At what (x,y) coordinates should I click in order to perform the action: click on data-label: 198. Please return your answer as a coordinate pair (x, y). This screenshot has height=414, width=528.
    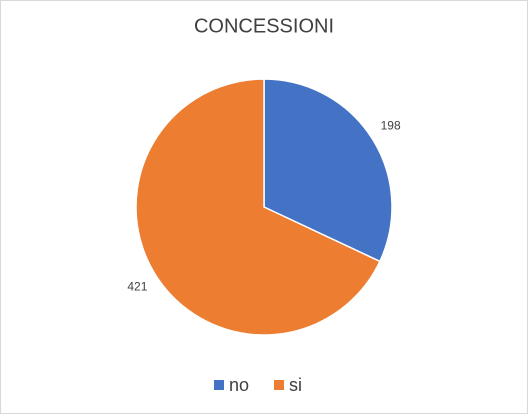
    Looking at the image, I should click on (391, 126).